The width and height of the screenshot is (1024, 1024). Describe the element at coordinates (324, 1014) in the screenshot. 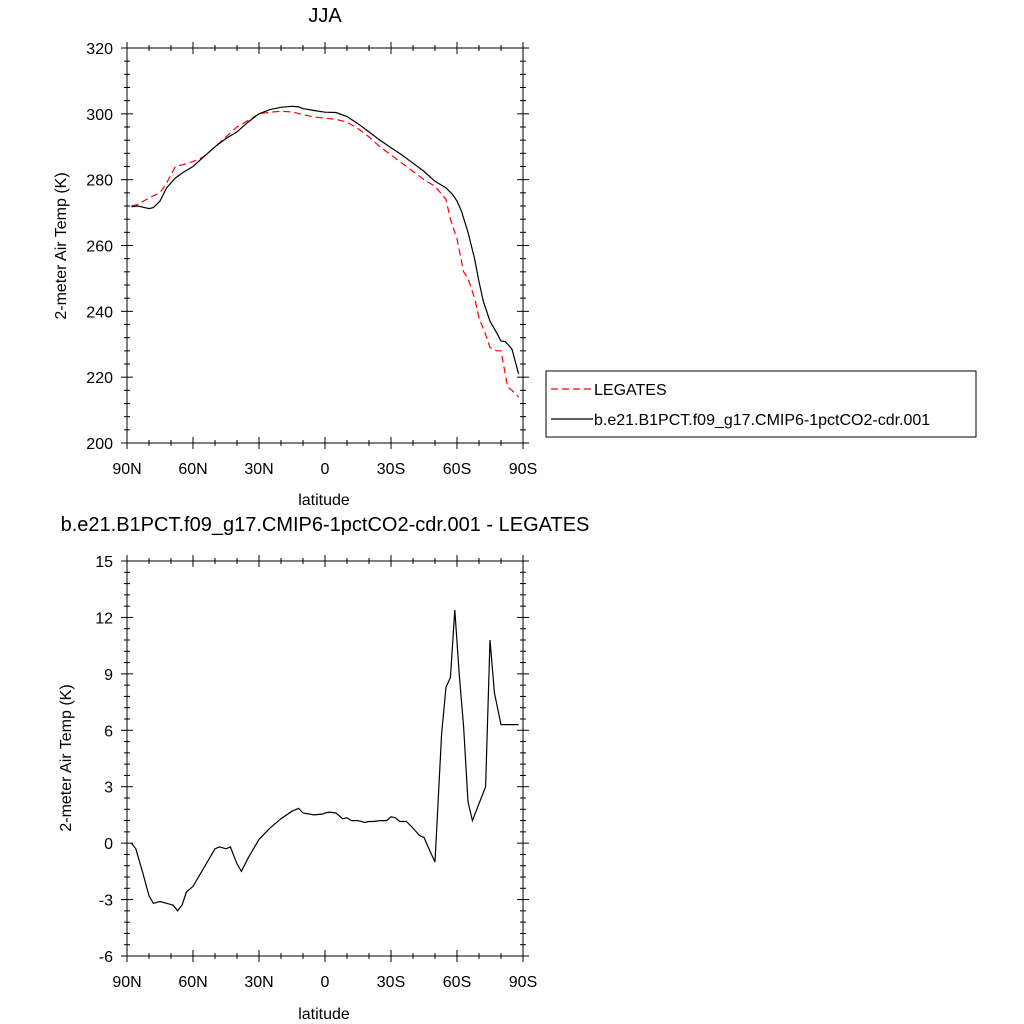

I see `chart-bottom-xlabel: latitude` at that location.